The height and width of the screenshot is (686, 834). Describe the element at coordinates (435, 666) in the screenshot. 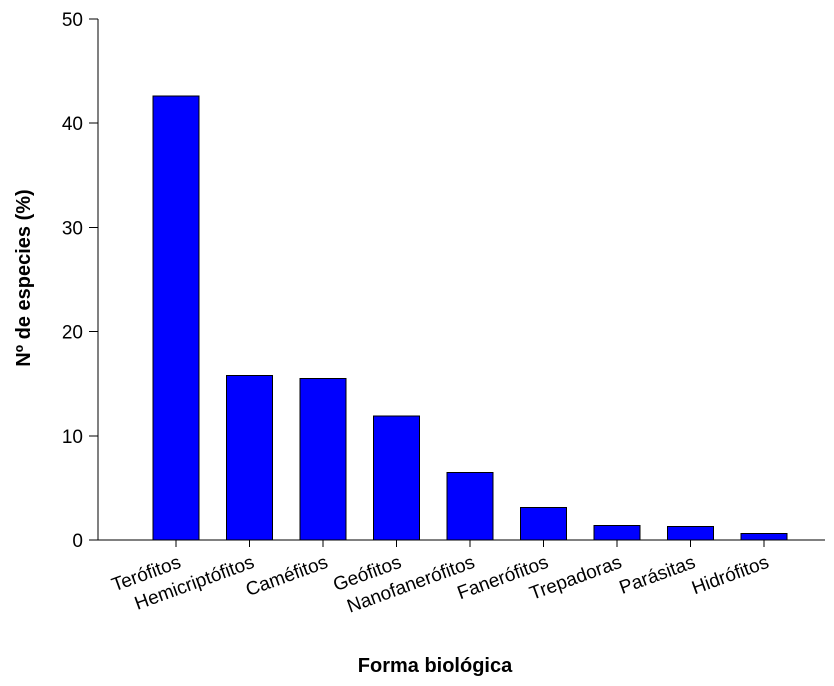

I see `x-axis-title: Forma biológica` at that location.